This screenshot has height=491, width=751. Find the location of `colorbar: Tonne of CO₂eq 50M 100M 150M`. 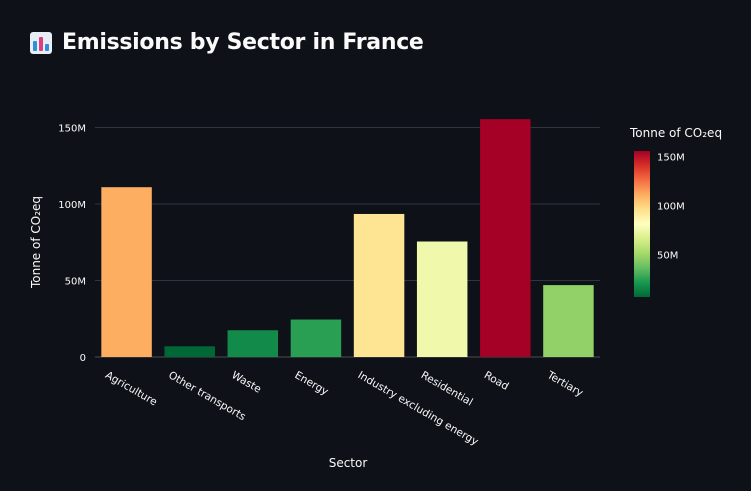

colorbar: Tonne of CO₂eq 50M 100M 150M is located at coordinates (675, 211).